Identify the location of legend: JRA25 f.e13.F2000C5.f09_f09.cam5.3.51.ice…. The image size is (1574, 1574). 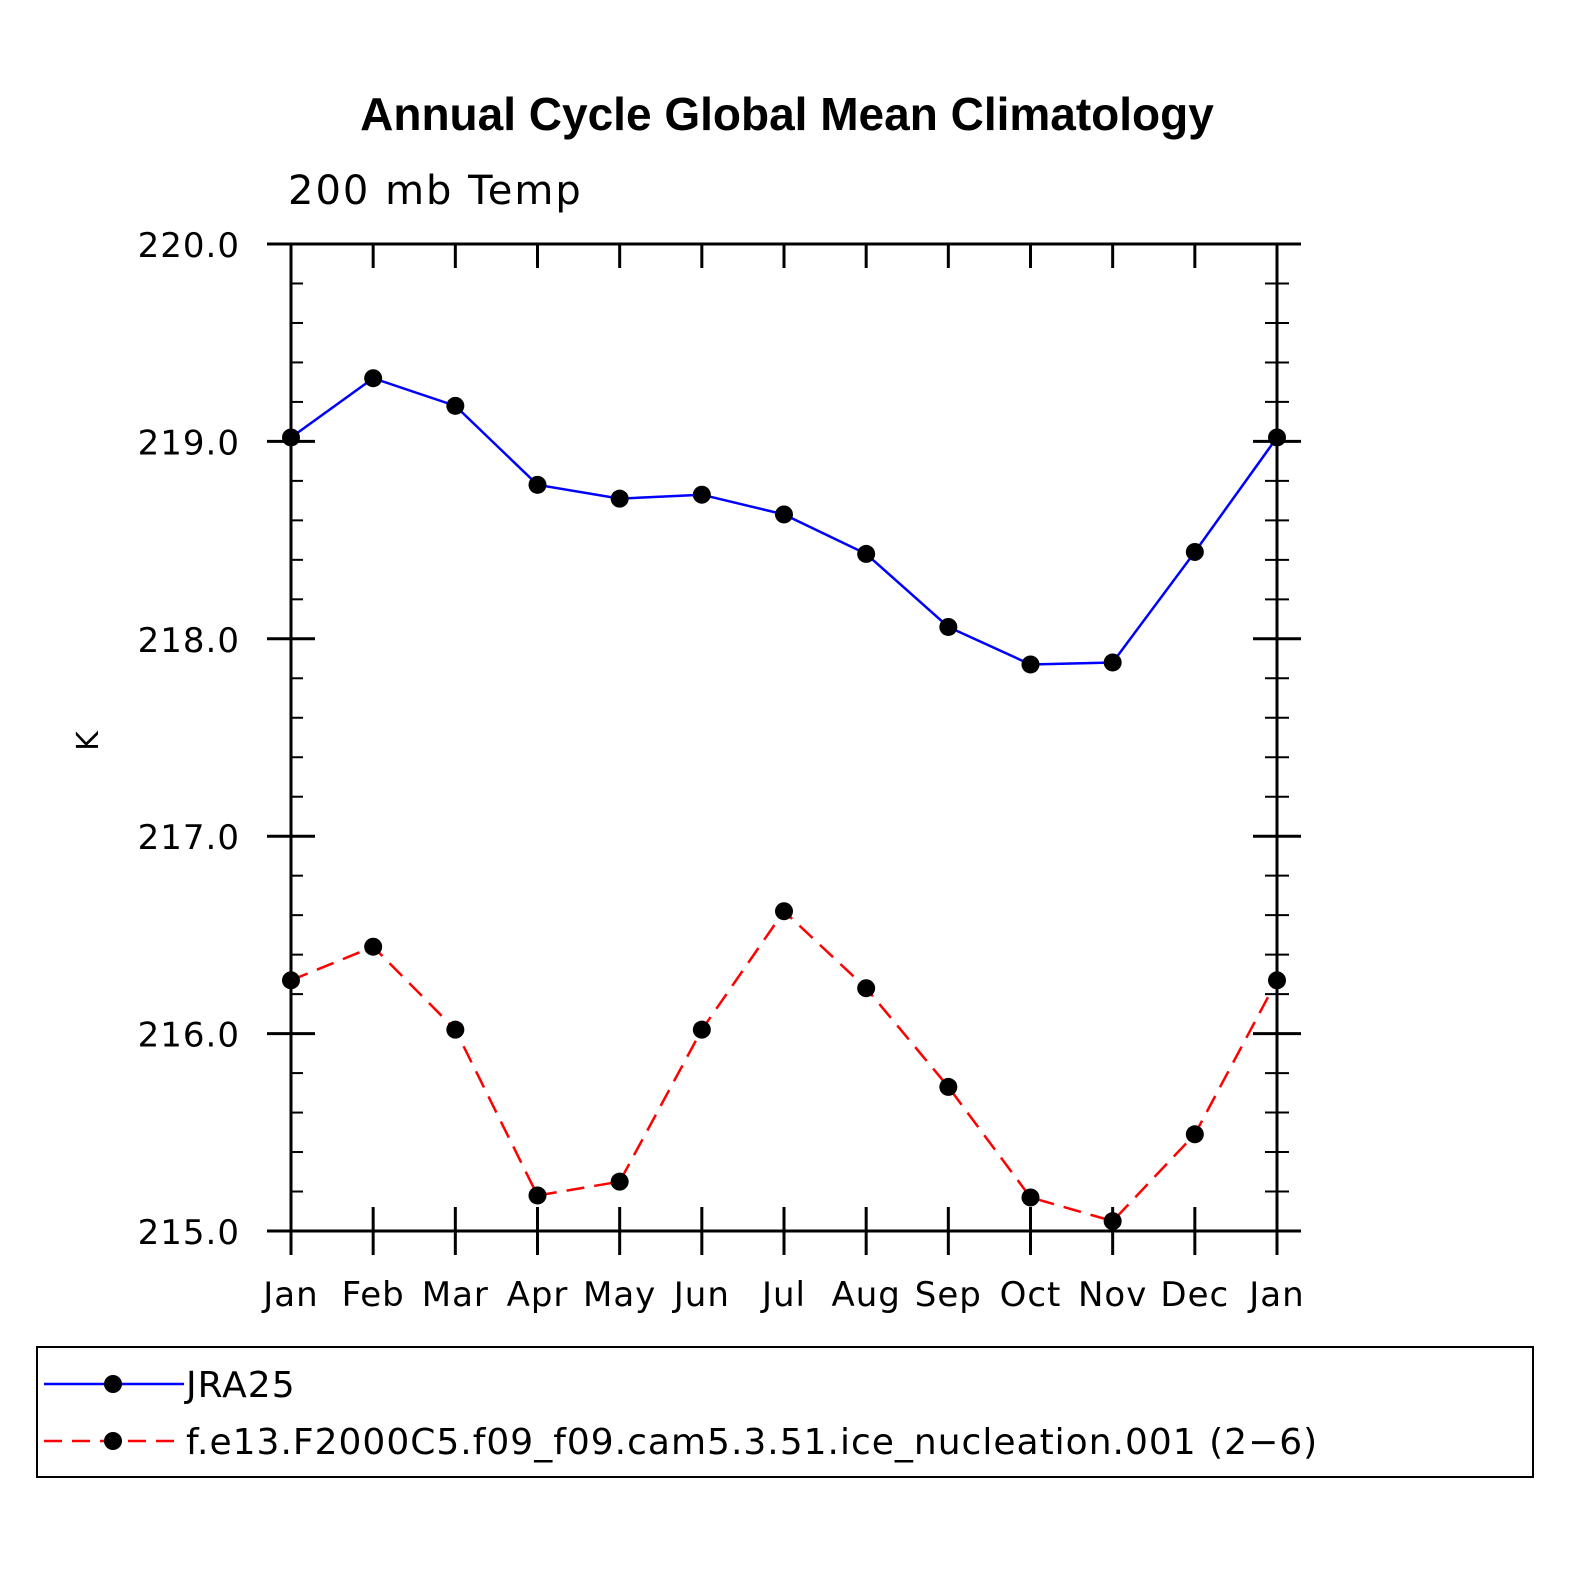
(681, 1414).